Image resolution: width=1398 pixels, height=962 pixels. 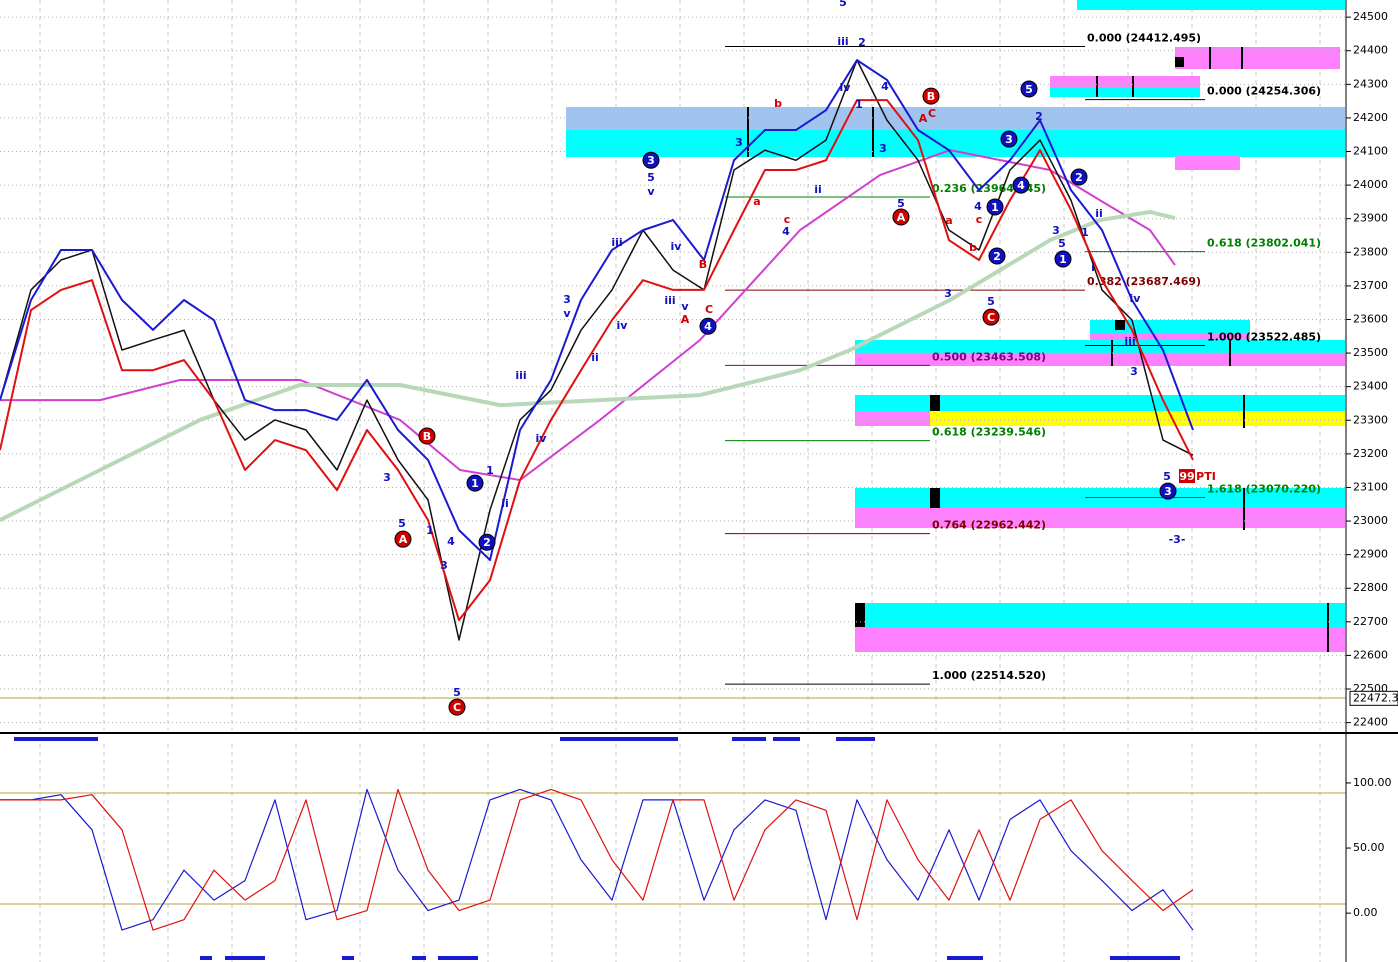 I want to click on y-tick-label: 24000, so click(x=1370, y=184).